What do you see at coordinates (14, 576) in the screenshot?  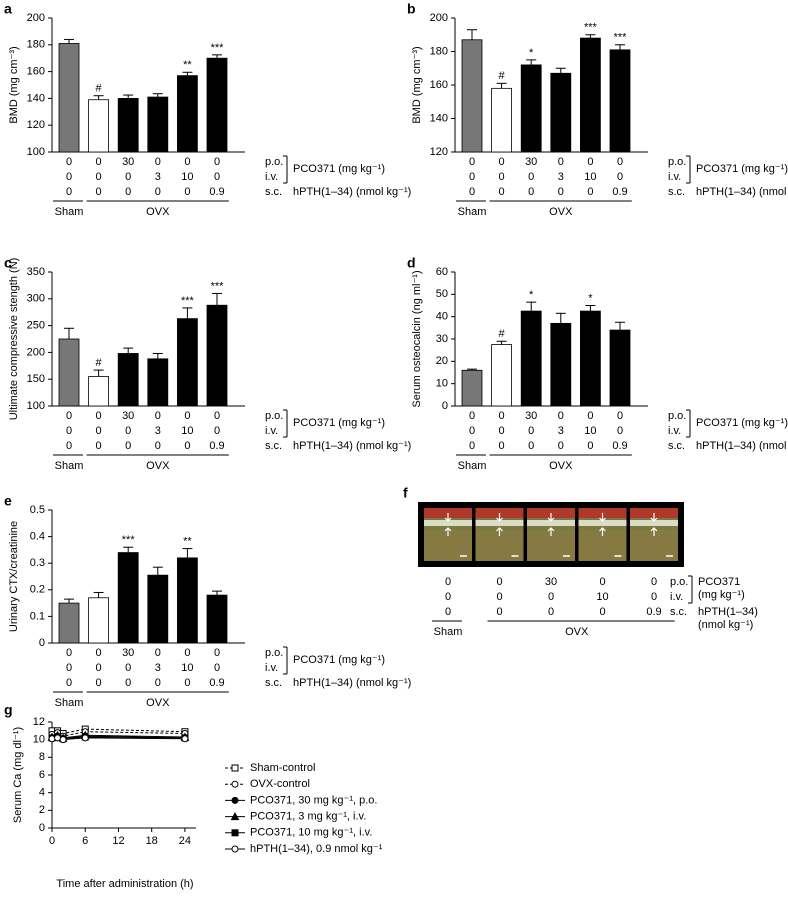 I see `y-axis-label: Urinary CTX/creatinine` at bounding box center [14, 576].